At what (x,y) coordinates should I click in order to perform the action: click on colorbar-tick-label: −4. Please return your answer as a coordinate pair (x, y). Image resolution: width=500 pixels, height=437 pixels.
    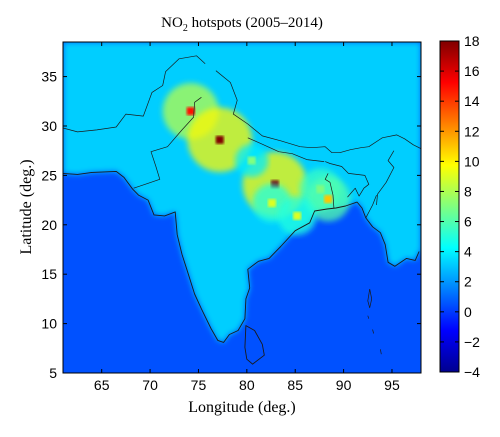
    Looking at the image, I should click on (472, 372).